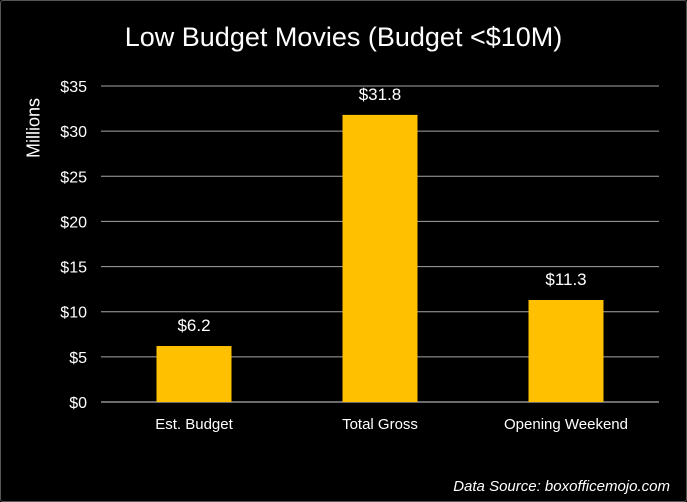 Image resolution: width=687 pixels, height=502 pixels. What do you see at coordinates (78, 358) in the screenshot?
I see `y-tick-label: $5` at bounding box center [78, 358].